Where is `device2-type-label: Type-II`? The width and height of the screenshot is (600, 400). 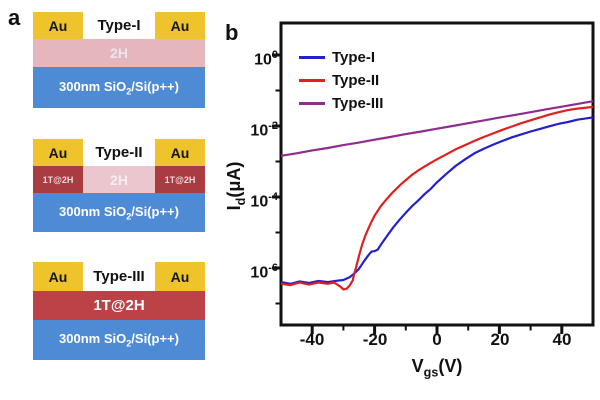
device2-type-label: Type-II is located at coordinates (119, 152).